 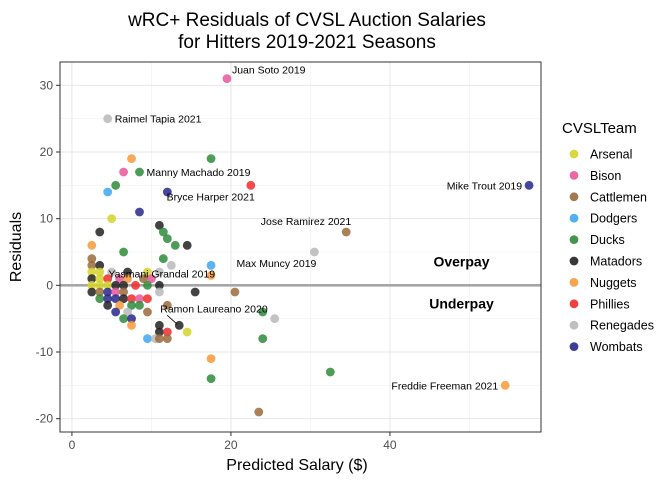 I want to click on chart-subtitle: for Hitters 2019-2021 Seasons, so click(x=307, y=42).